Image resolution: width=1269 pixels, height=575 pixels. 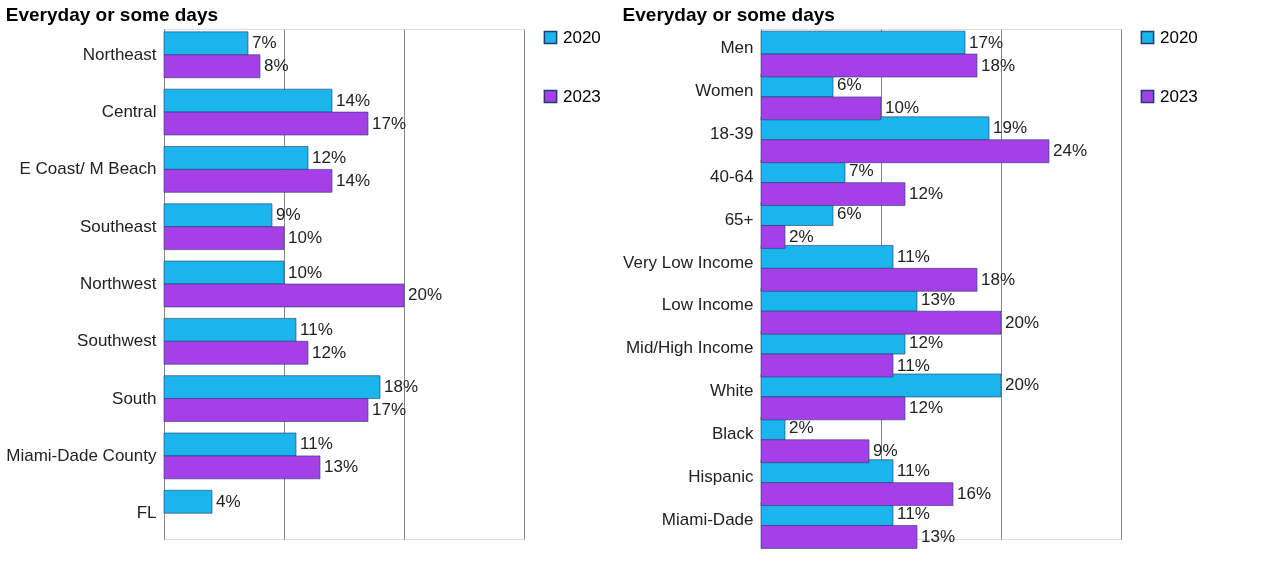 I want to click on y-tick-label: South, so click(x=134, y=398).